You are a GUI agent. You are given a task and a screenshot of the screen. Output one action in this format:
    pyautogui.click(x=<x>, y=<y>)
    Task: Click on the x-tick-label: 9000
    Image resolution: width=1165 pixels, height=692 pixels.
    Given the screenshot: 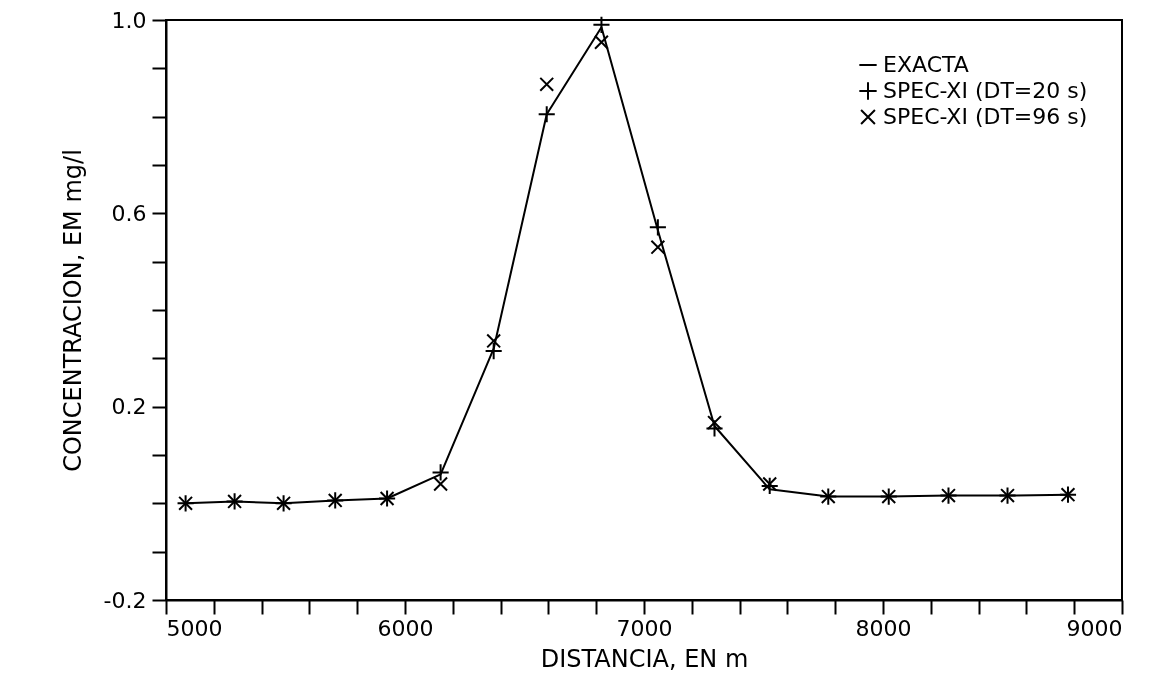 What is the action you would take?
    pyautogui.click(x=1094, y=628)
    